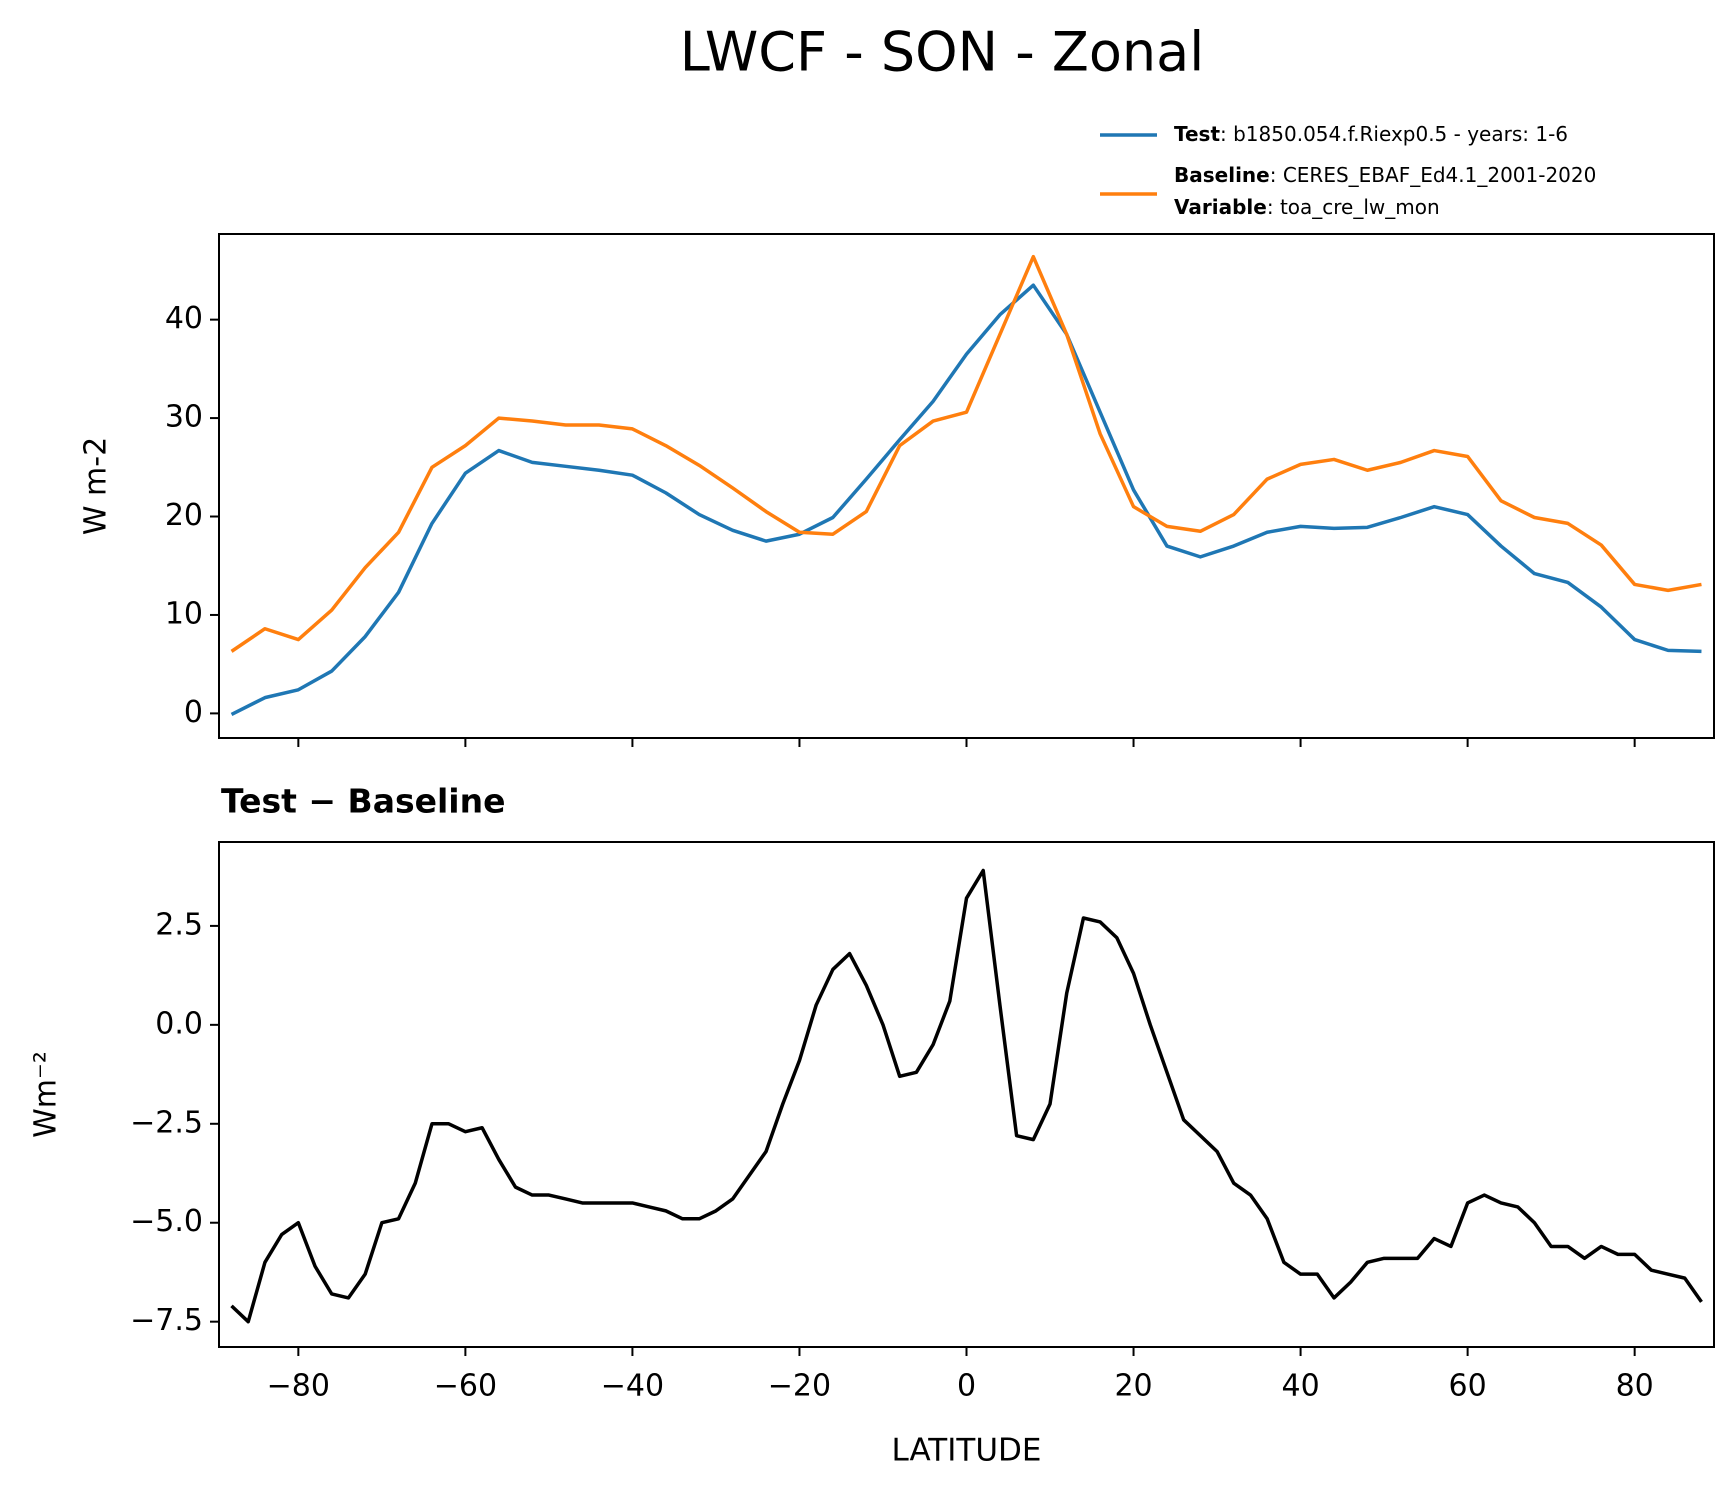 The width and height of the screenshot is (1736, 1496). Describe the element at coordinates (632, 1386) in the screenshot. I see `x-tick-label: −40` at that location.